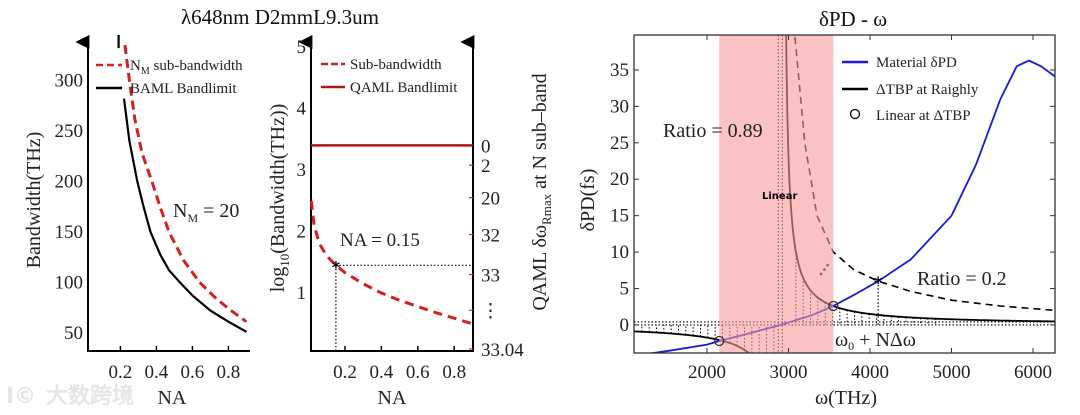 This screenshot has height=415, width=1080. Describe the element at coordinates (486, 166) in the screenshot. I see `y2-tick-label: 2` at that location.